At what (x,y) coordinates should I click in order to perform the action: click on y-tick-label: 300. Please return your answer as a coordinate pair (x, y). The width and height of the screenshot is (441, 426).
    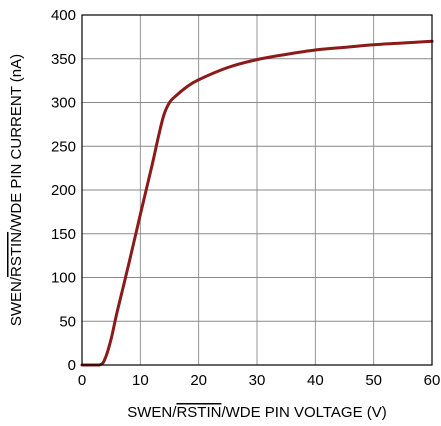
    Looking at the image, I should click on (63, 103).